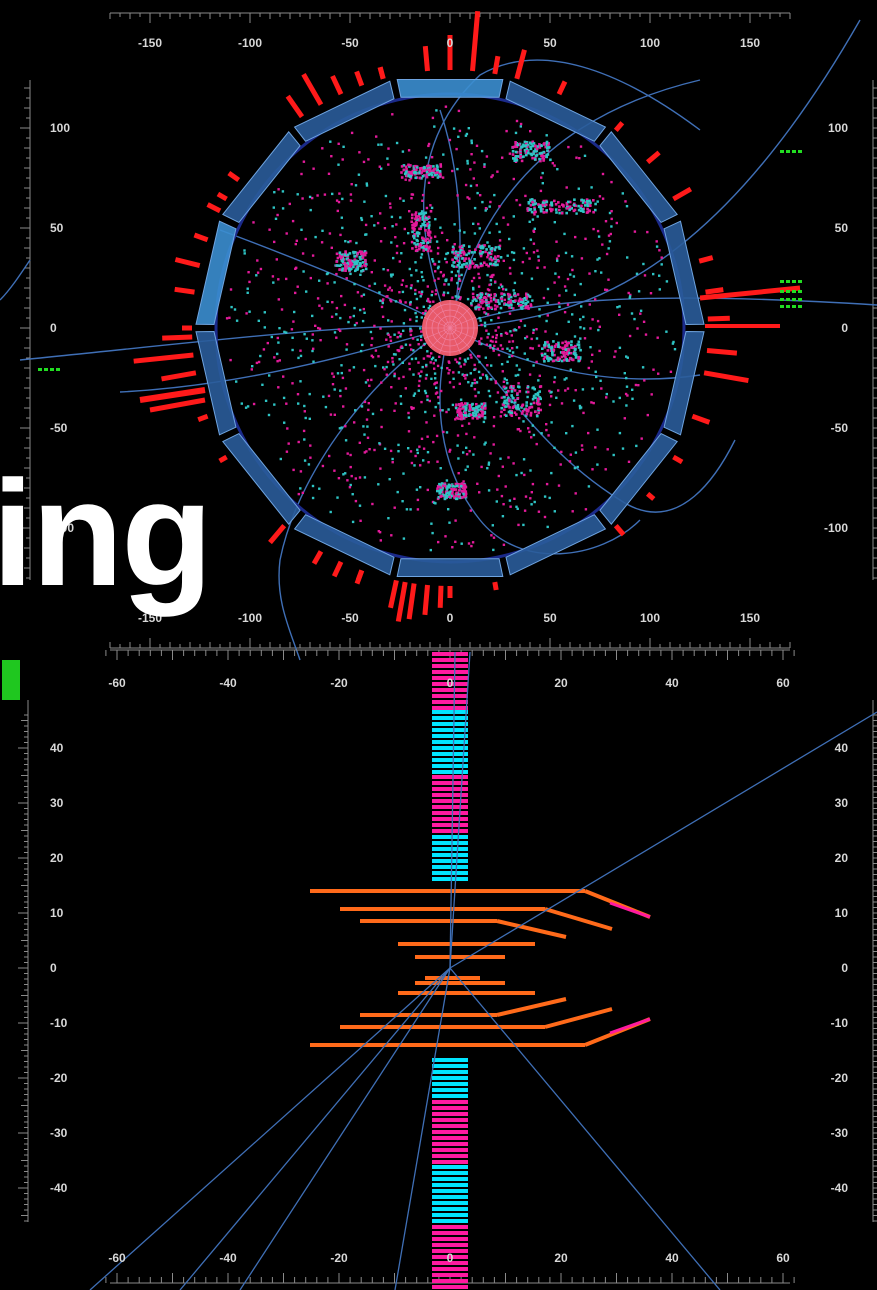 The height and width of the screenshot is (1290, 877). Describe the element at coordinates (836, 528) in the screenshot. I see `tick-label: -100` at that location.